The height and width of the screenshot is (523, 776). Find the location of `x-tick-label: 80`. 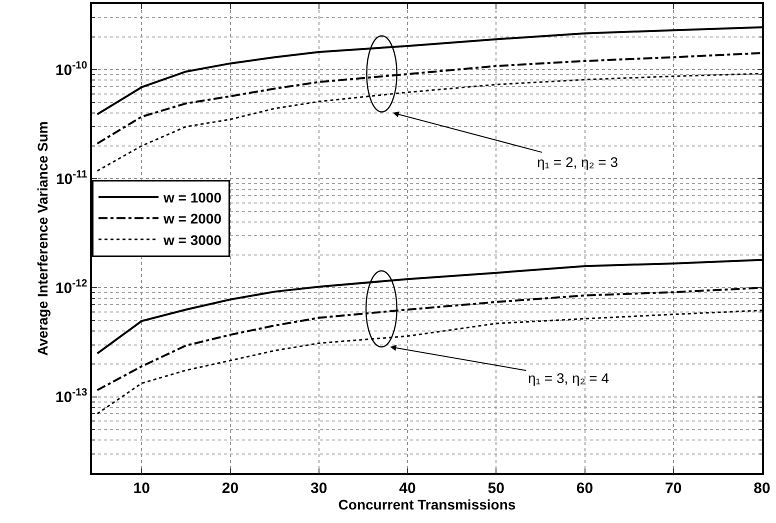

x-tick-label: 80 is located at coordinates (762, 488).